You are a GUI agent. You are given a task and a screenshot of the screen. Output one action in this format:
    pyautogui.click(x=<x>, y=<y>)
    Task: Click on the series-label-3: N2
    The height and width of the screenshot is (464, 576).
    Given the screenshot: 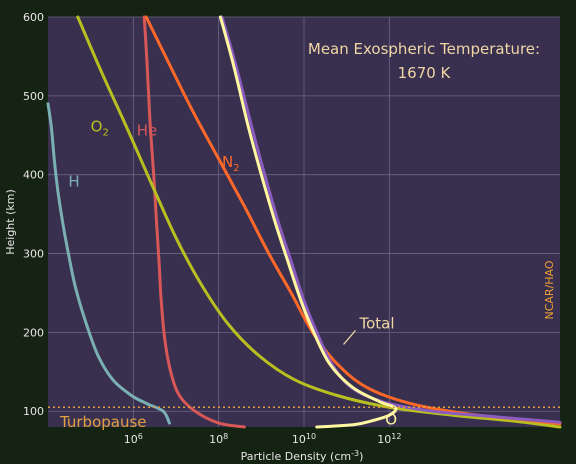 What is the action you would take?
    pyautogui.click(x=231, y=163)
    